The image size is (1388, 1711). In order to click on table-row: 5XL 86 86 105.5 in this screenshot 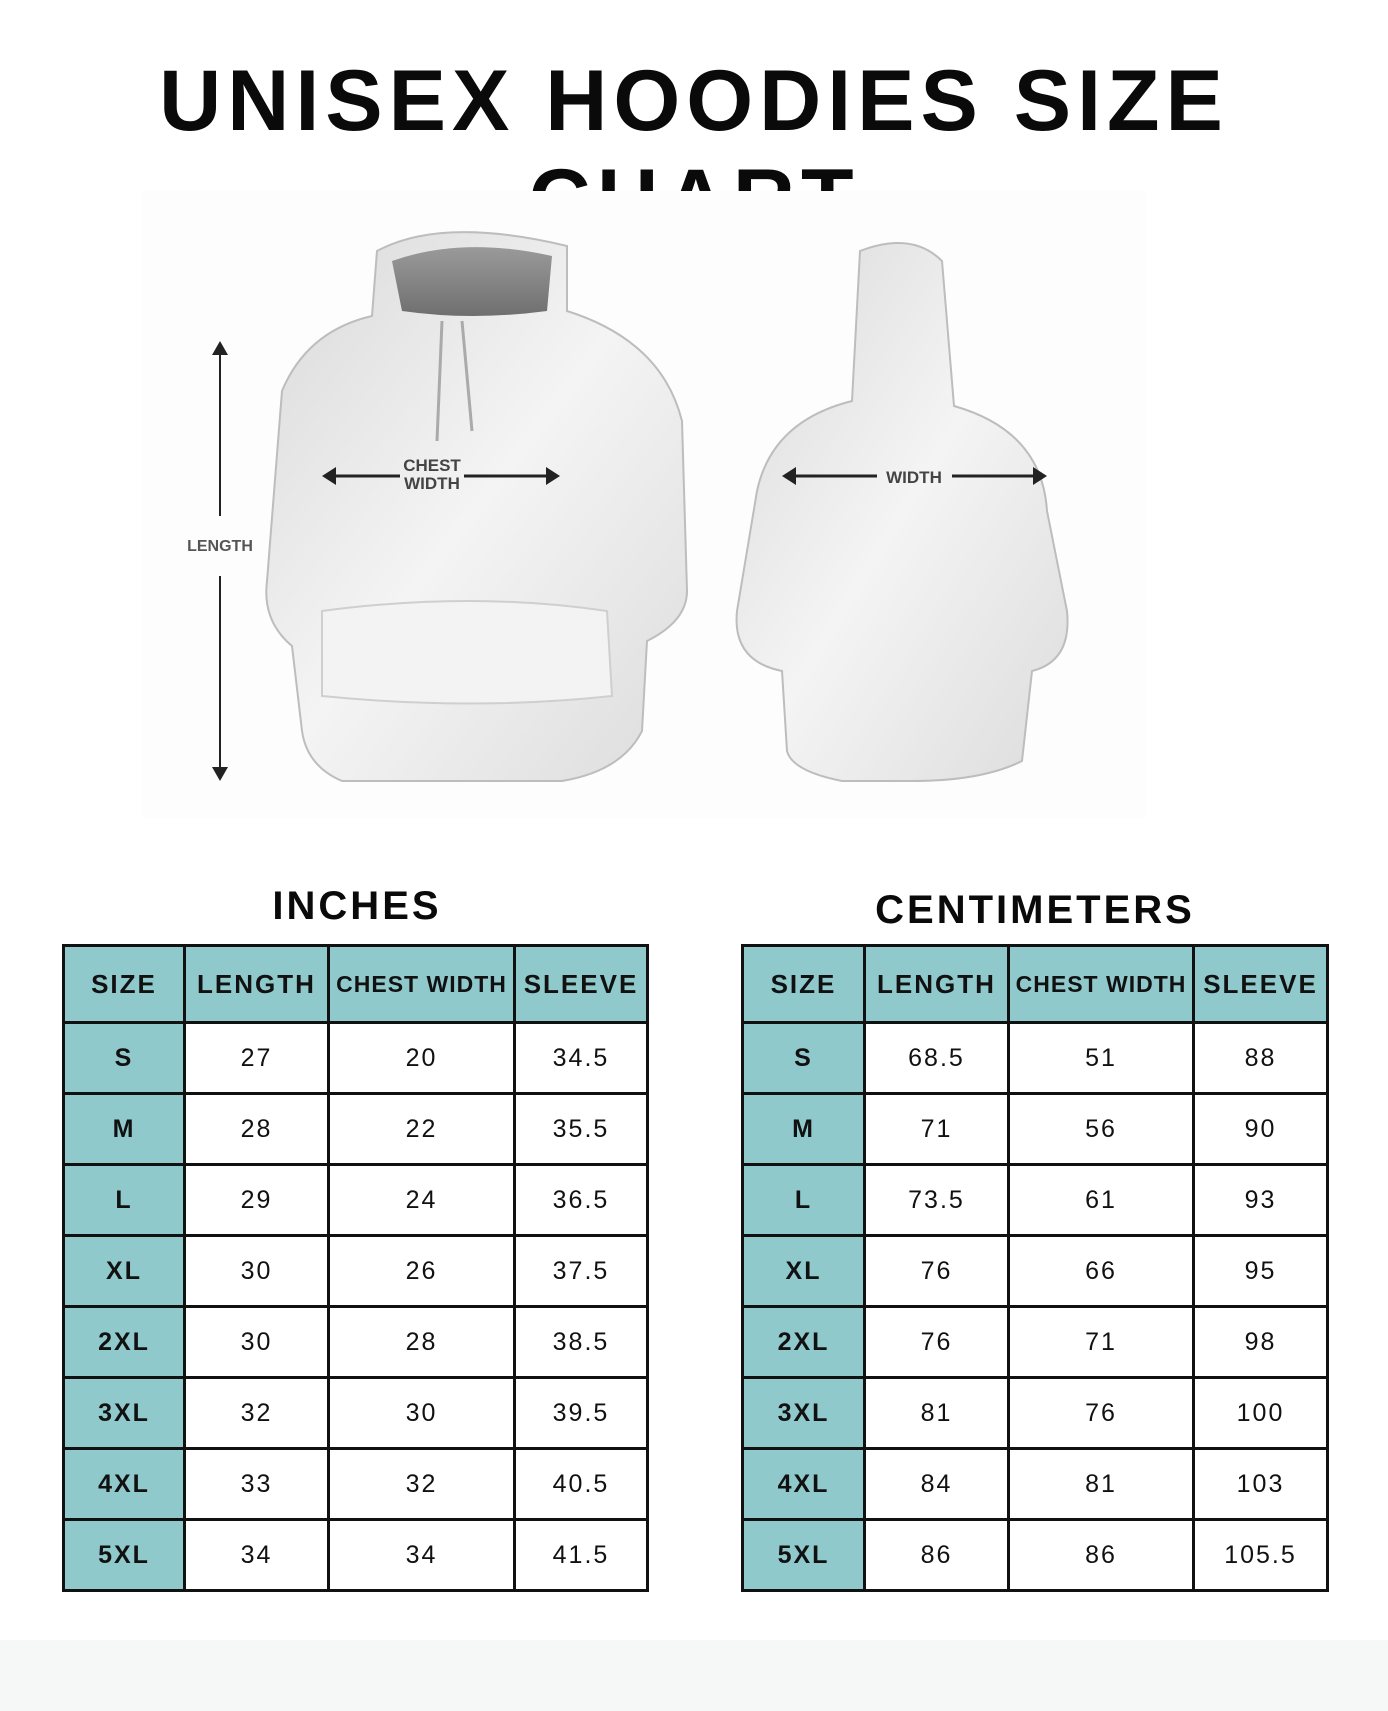, I will do `click(1035, 1555)`.